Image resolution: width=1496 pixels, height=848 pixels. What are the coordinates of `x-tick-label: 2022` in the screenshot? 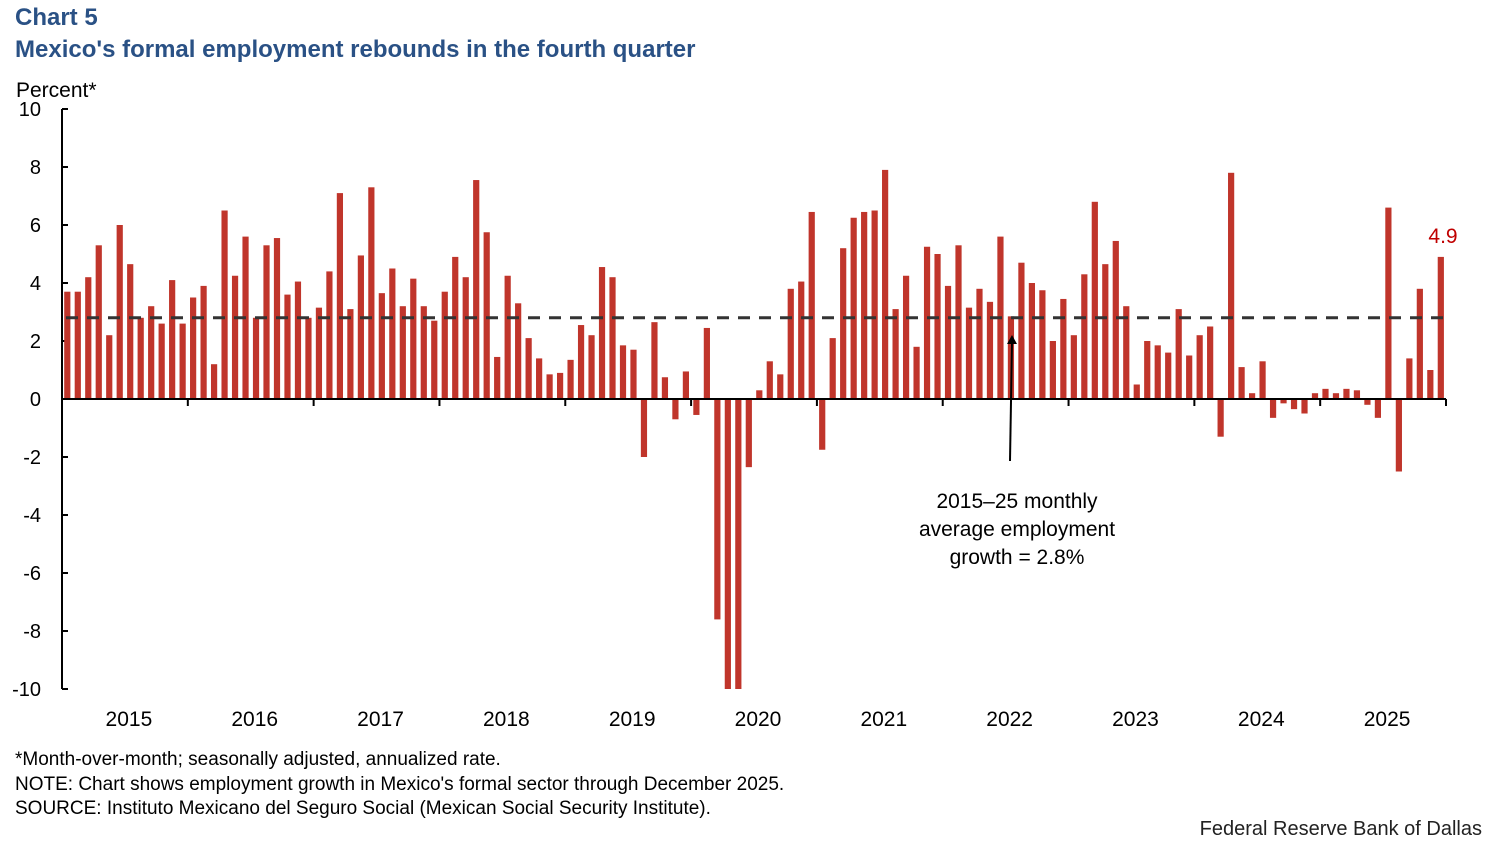 It's located at (1009, 719).